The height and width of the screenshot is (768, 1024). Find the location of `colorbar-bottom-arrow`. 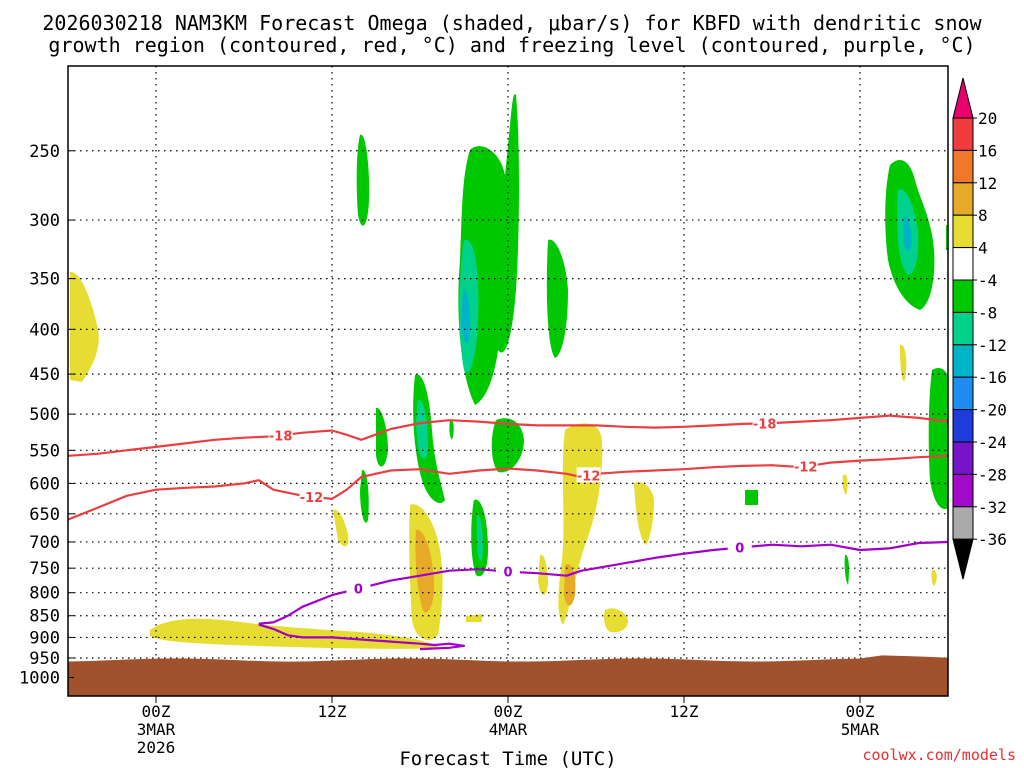

colorbar-bottom-arrow is located at coordinates (963, 559).